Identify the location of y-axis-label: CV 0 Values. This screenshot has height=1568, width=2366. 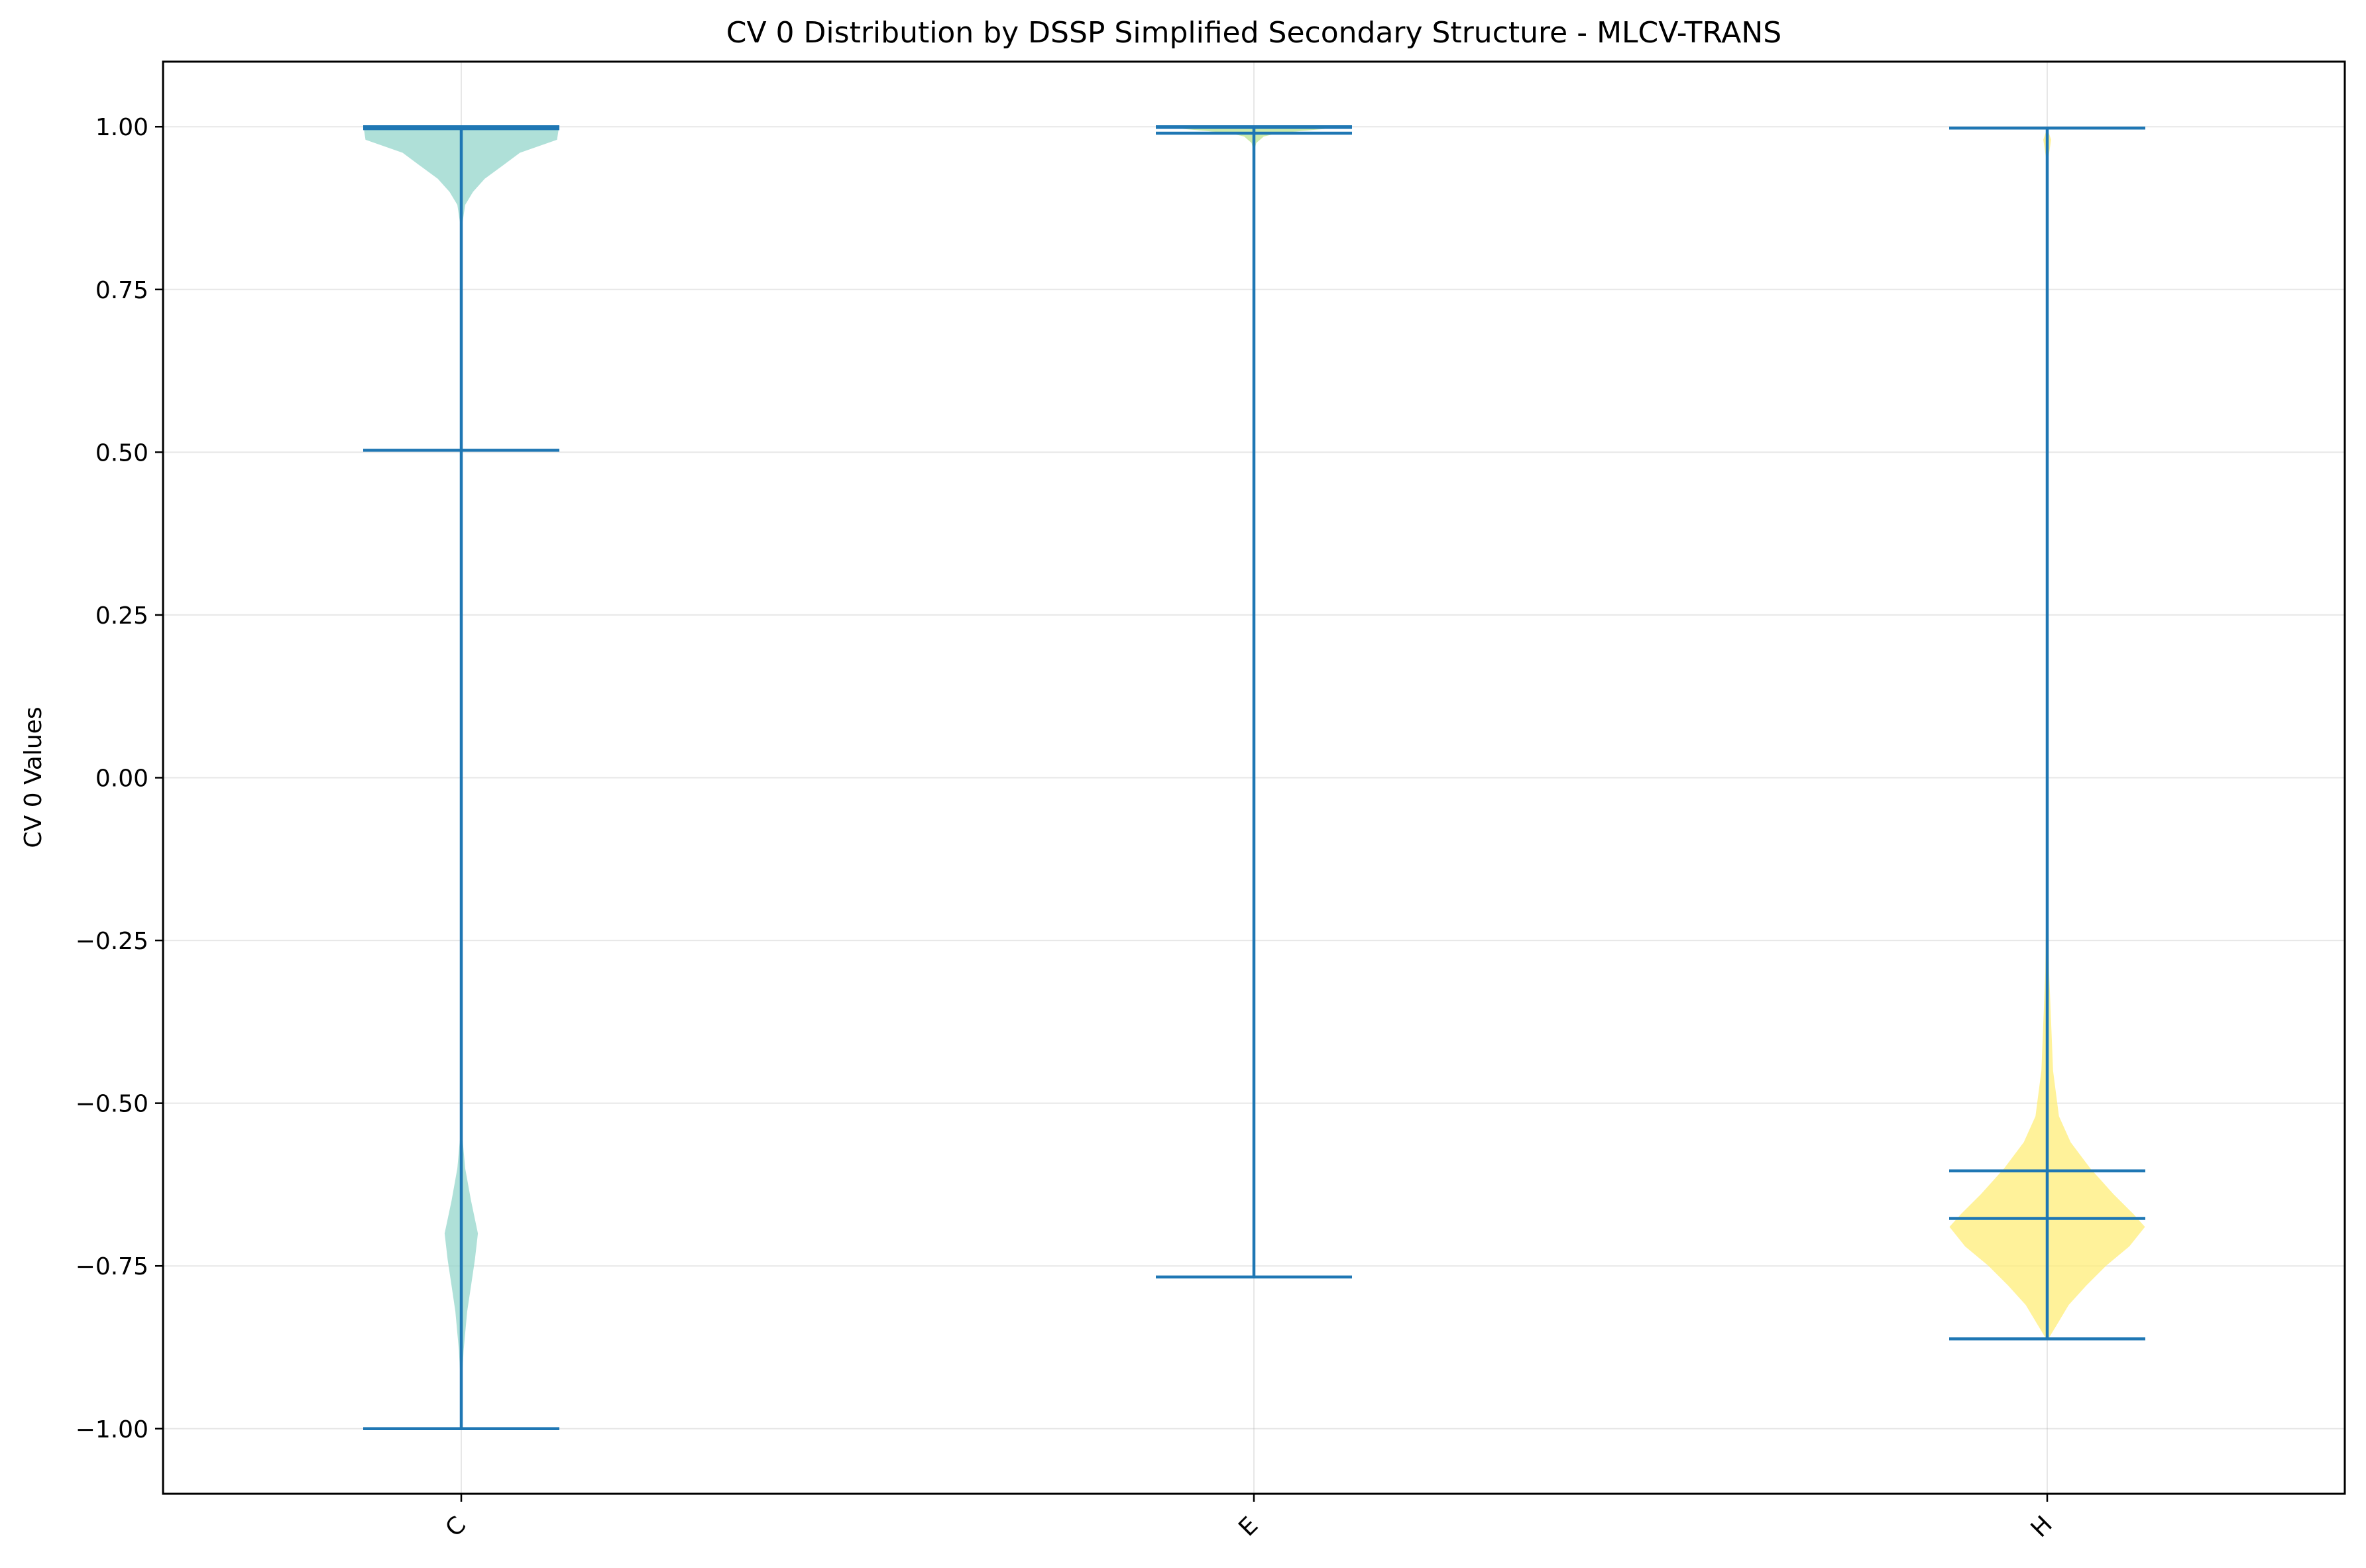
(33, 777).